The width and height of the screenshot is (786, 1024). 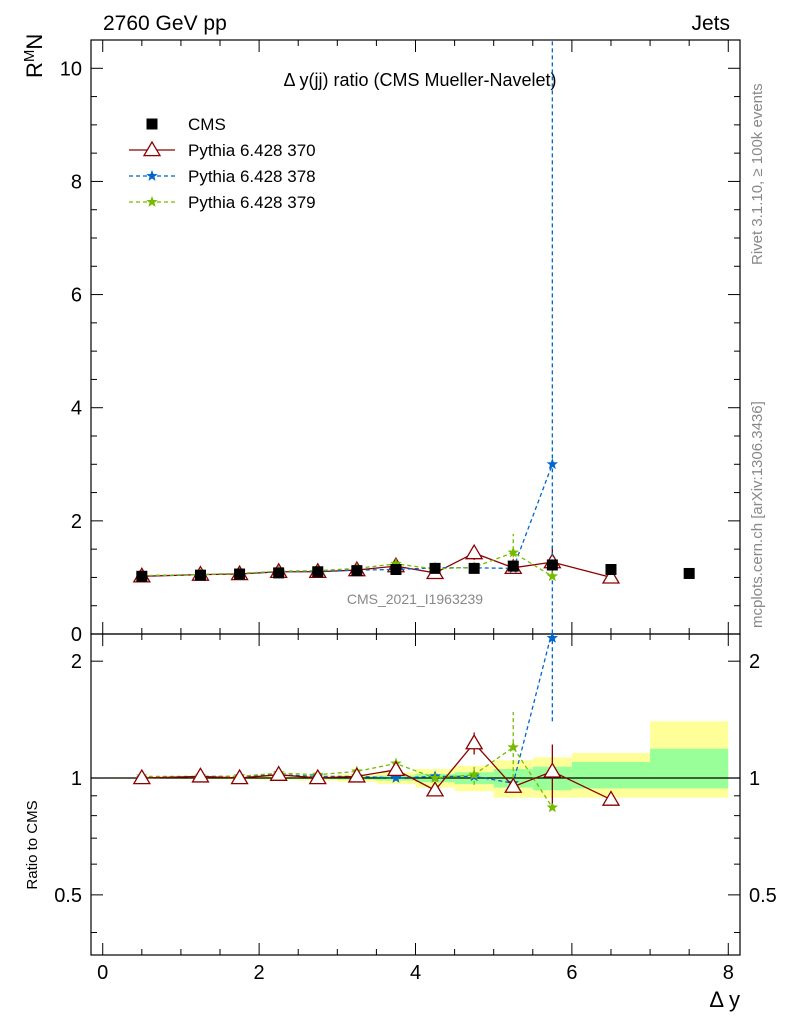 I want to click on x-tick-label-2: 2, so click(x=259, y=973).